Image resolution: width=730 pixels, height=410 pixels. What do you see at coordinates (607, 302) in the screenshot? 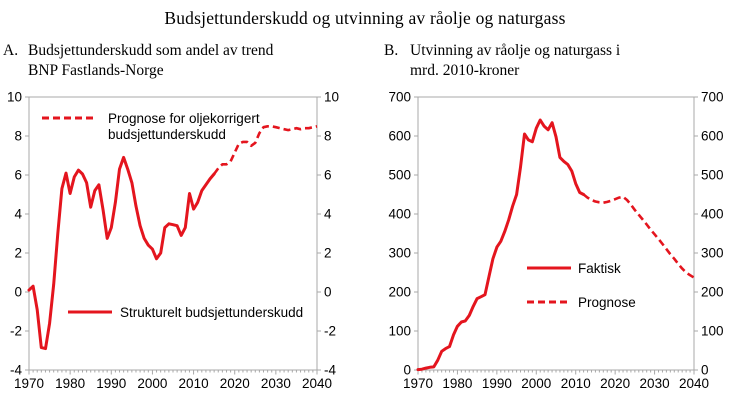
I see `legend-label: Prognose` at bounding box center [607, 302].